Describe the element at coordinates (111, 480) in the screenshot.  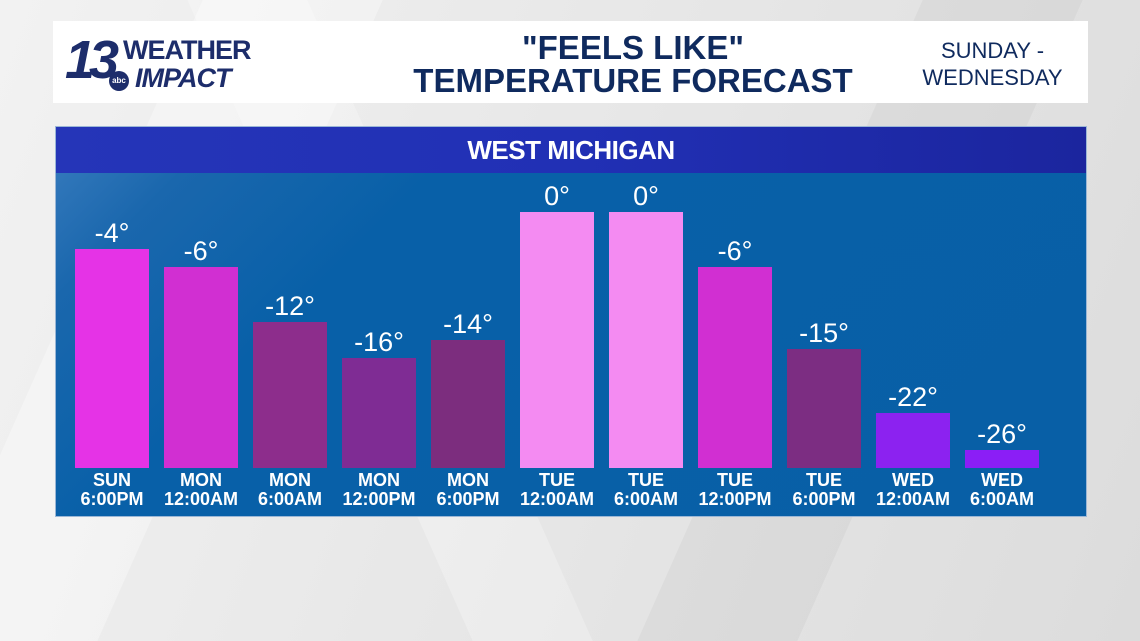
I see `x-label-day: SUN` at that location.